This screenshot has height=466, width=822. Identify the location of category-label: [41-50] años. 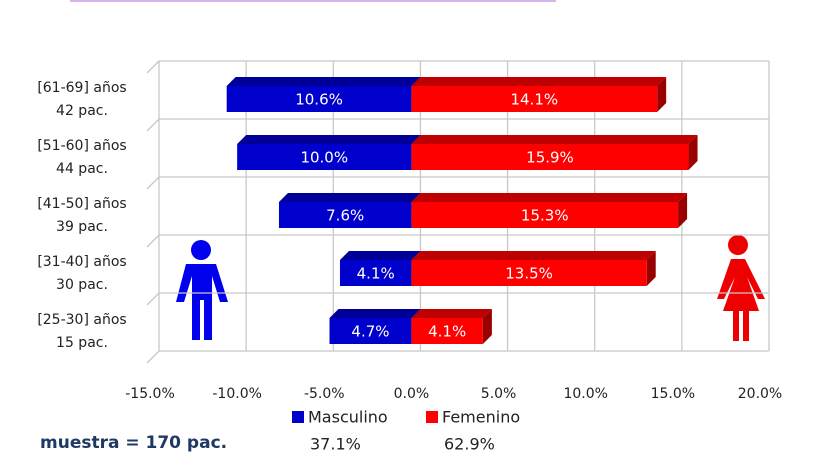
(81, 204).